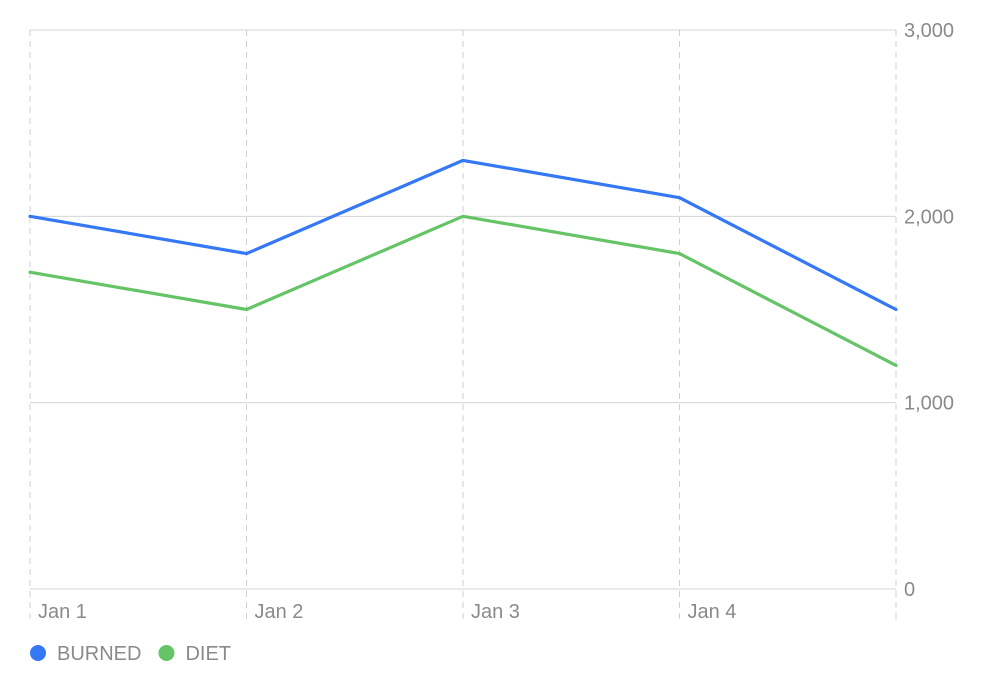 This screenshot has height=698, width=998. I want to click on legend-swatch-diet, so click(166, 653).